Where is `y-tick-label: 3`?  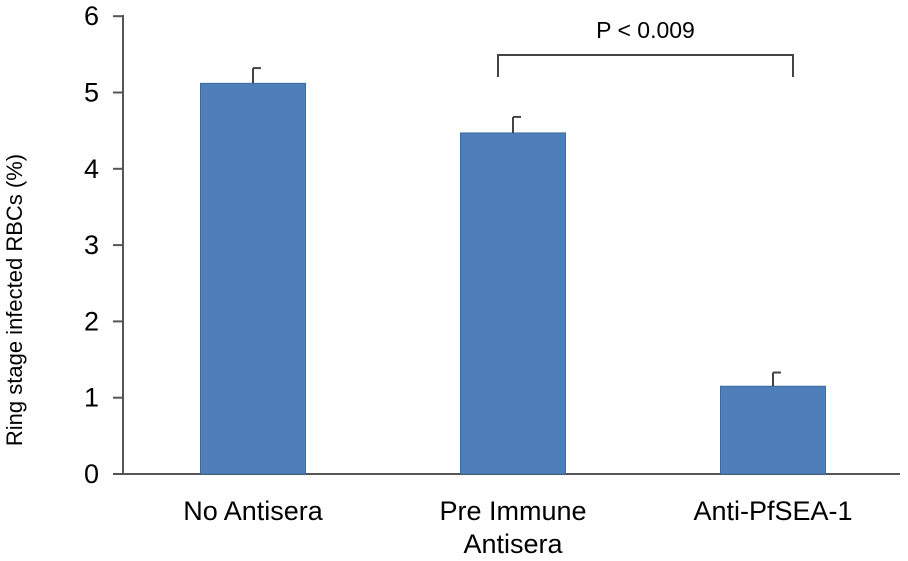 y-tick-label: 3 is located at coordinates (91, 245).